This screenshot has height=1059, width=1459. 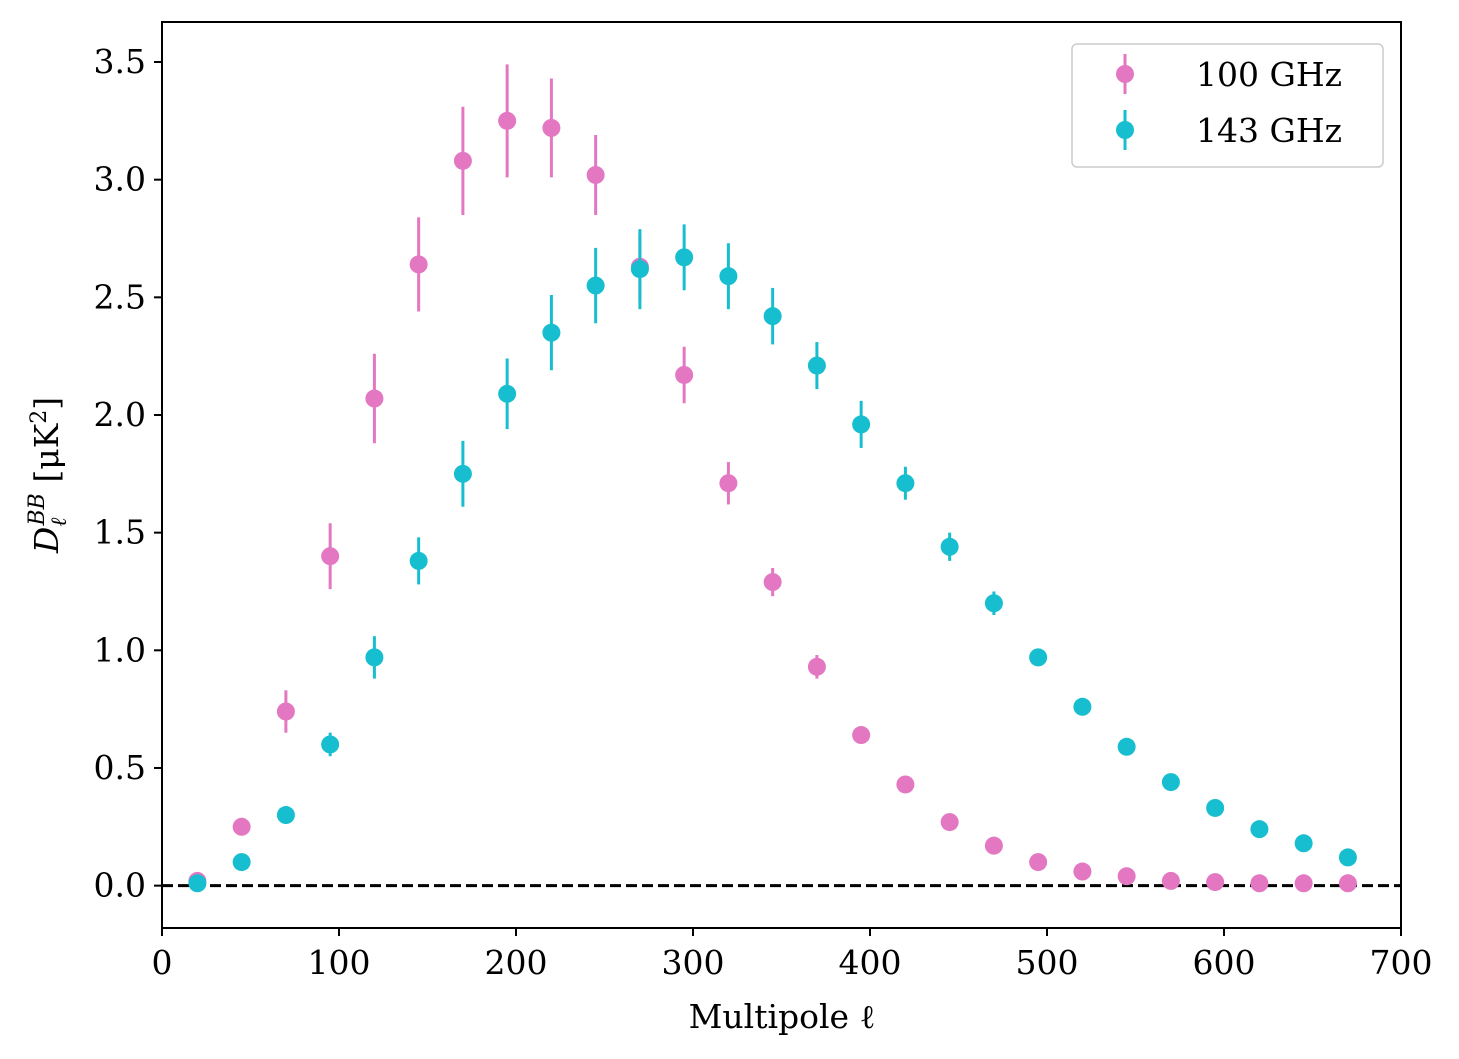 What do you see at coordinates (870, 962) in the screenshot?
I see `x-tick-label: 400` at bounding box center [870, 962].